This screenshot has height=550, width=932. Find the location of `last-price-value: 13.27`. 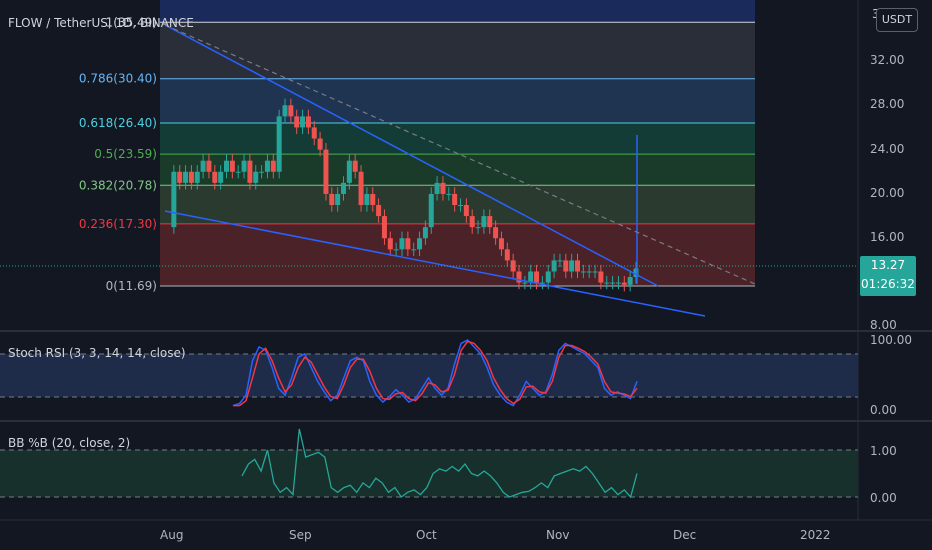

last-price-value: 13.27 is located at coordinates (888, 265).